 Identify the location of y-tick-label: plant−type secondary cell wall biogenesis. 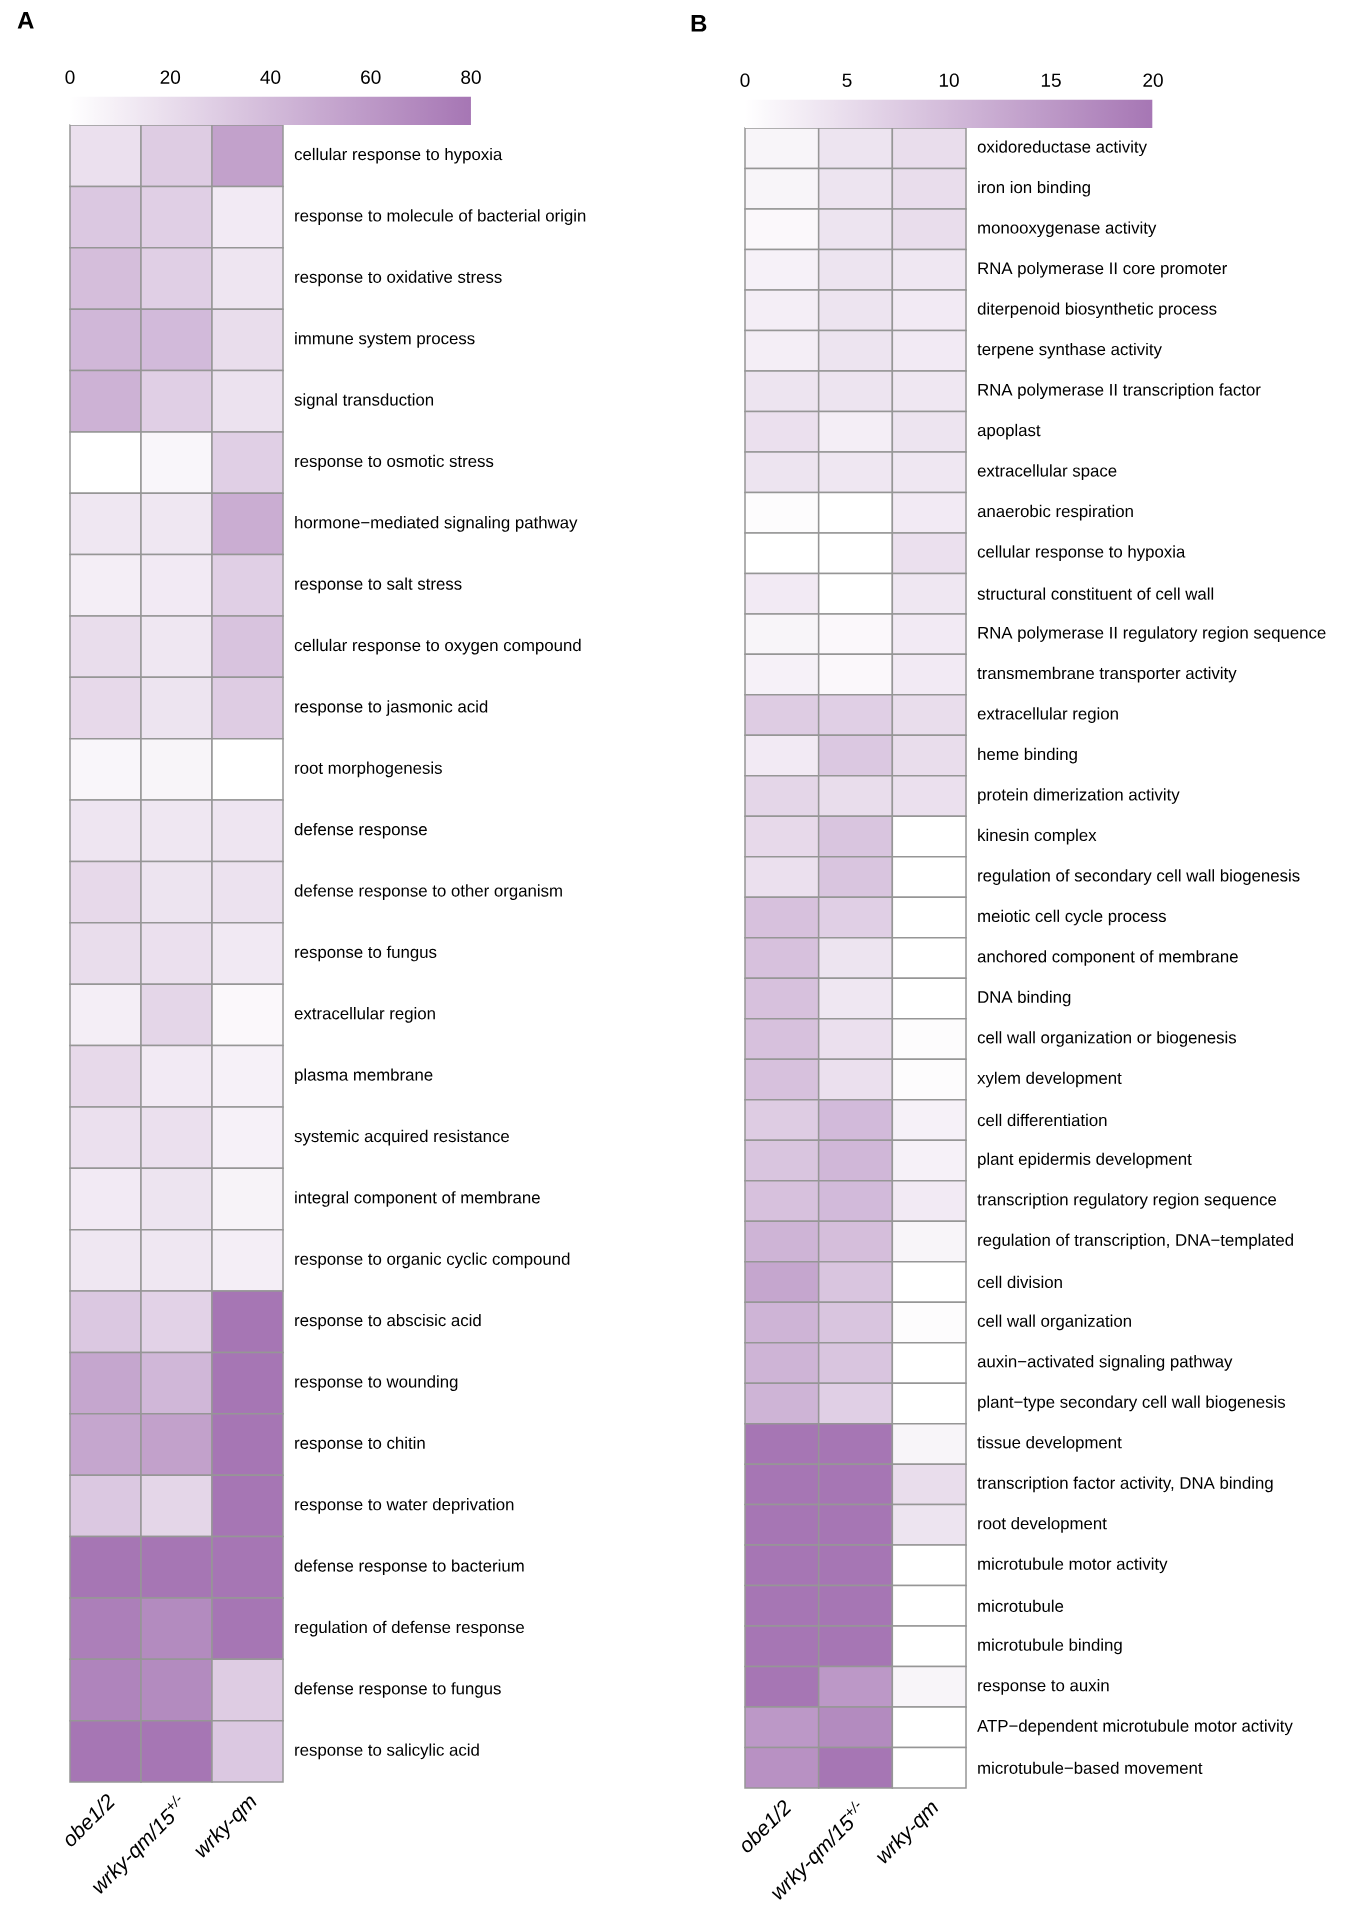
(1132, 1403).